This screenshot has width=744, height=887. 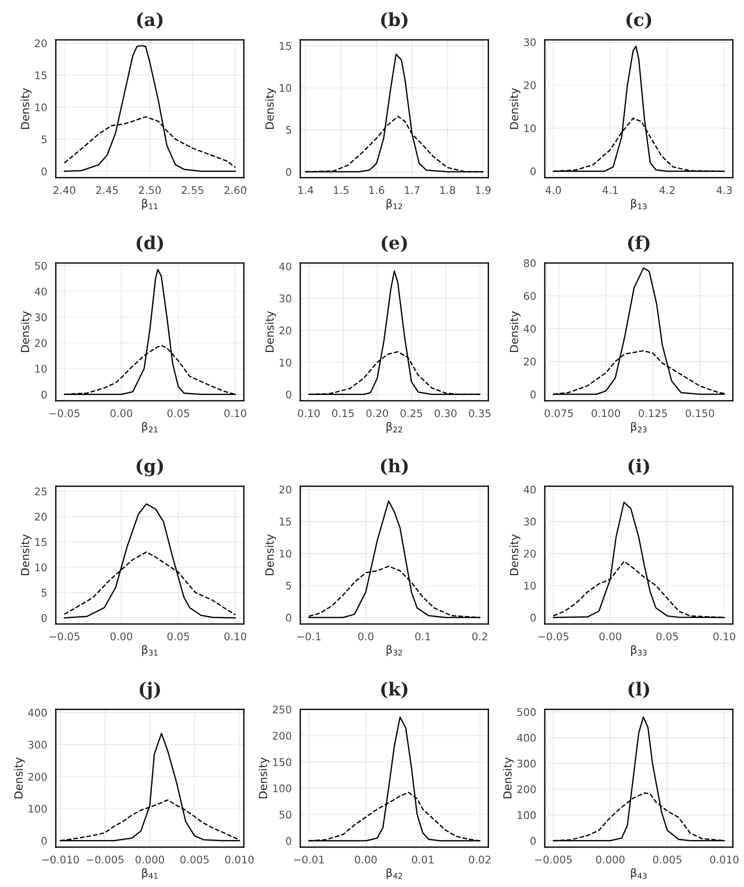 I want to click on x-tick-label: 0.20, so click(x=377, y=413).